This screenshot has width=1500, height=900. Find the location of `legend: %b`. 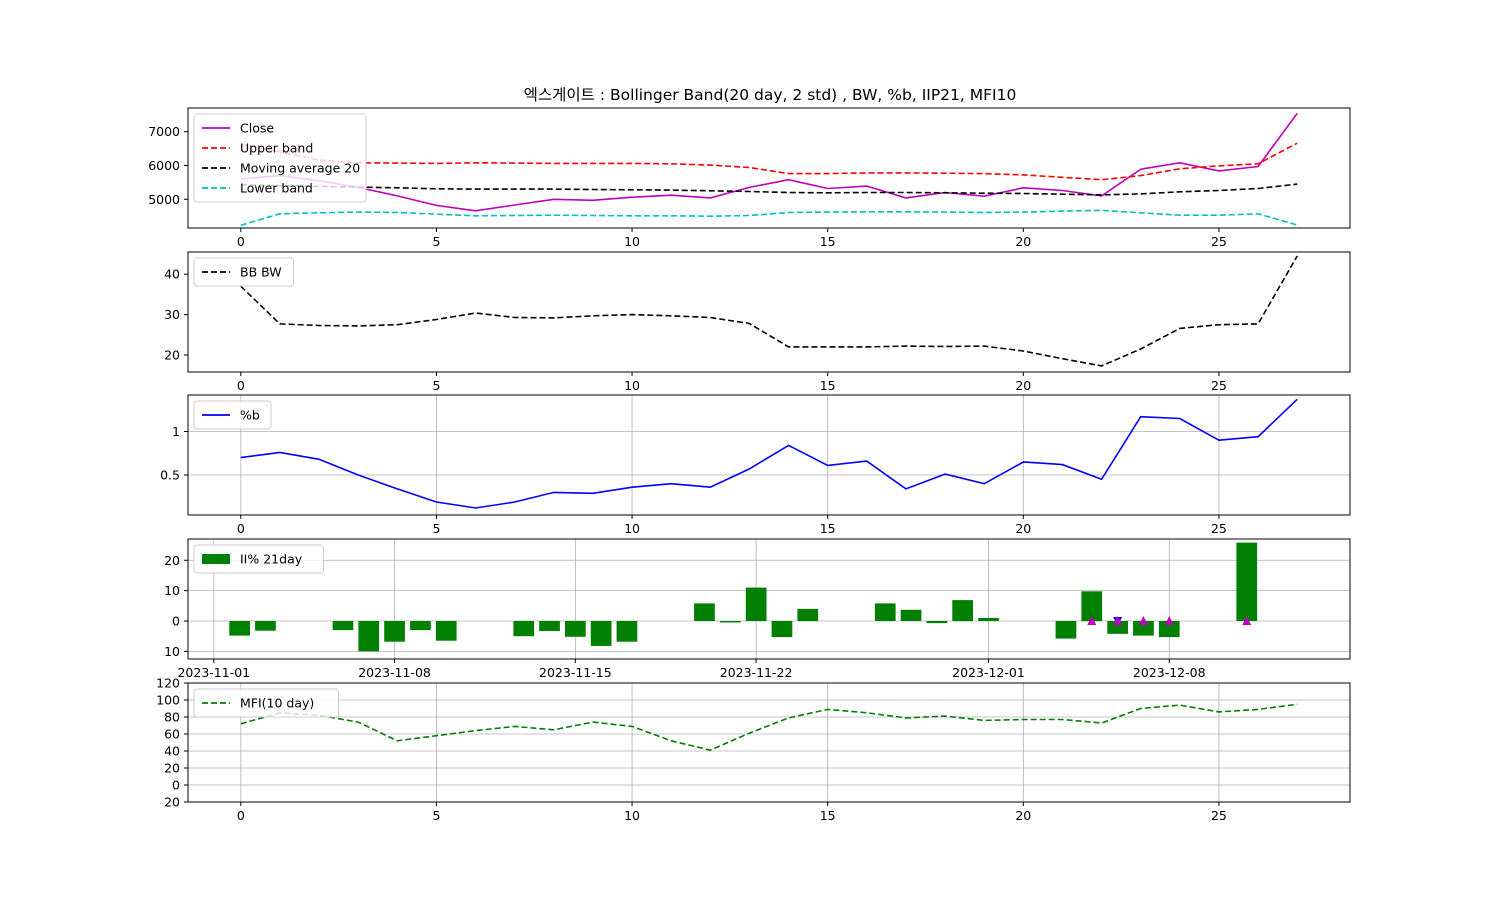

legend: %b is located at coordinates (232, 415).